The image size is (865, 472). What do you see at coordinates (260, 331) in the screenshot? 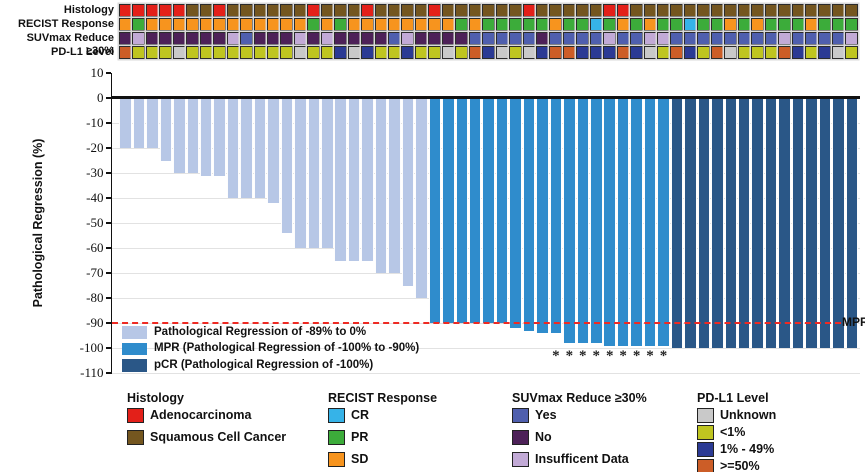
I see `bar-legend-label-light: Pathological Regression of -89% to 0%` at bounding box center [260, 331].